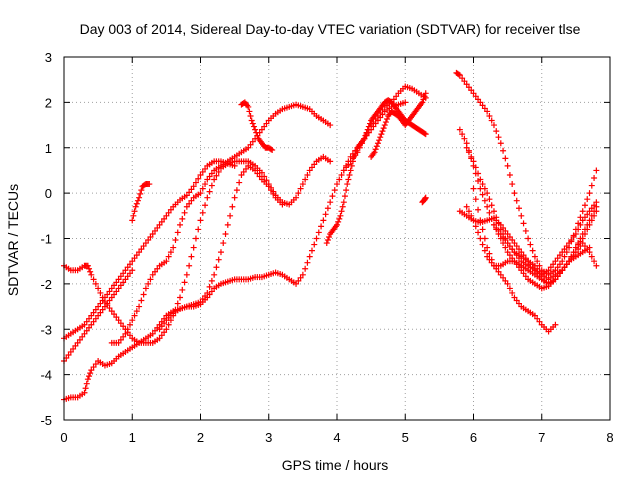 The image size is (640, 480). I want to click on x-tick-label: 8, so click(609, 437).